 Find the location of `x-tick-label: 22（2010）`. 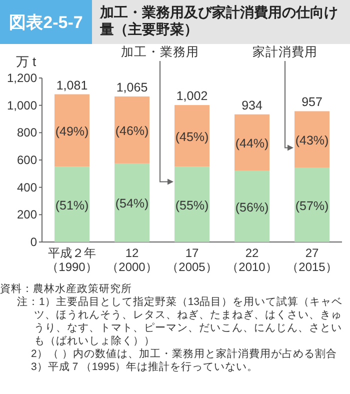

x-tick-label: 22（2010） is located at coordinates (252, 260).